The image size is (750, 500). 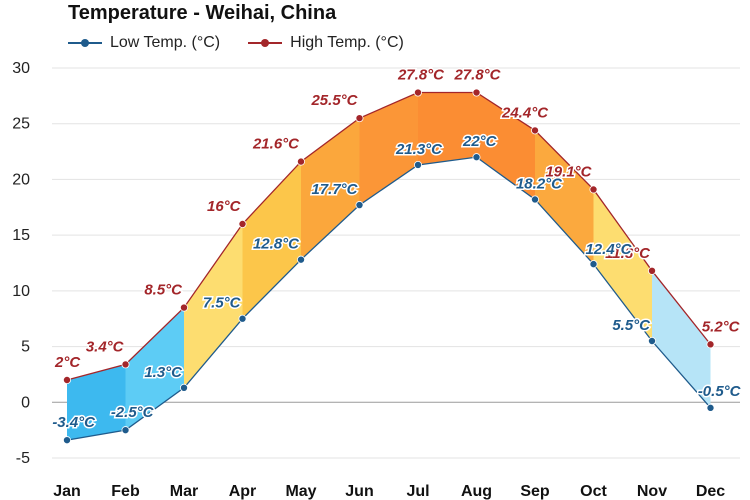 What do you see at coordinates (628, 253) in the screenshot?
I see `high-temp-label: 11.8°C` at bounding box center [628, 253].